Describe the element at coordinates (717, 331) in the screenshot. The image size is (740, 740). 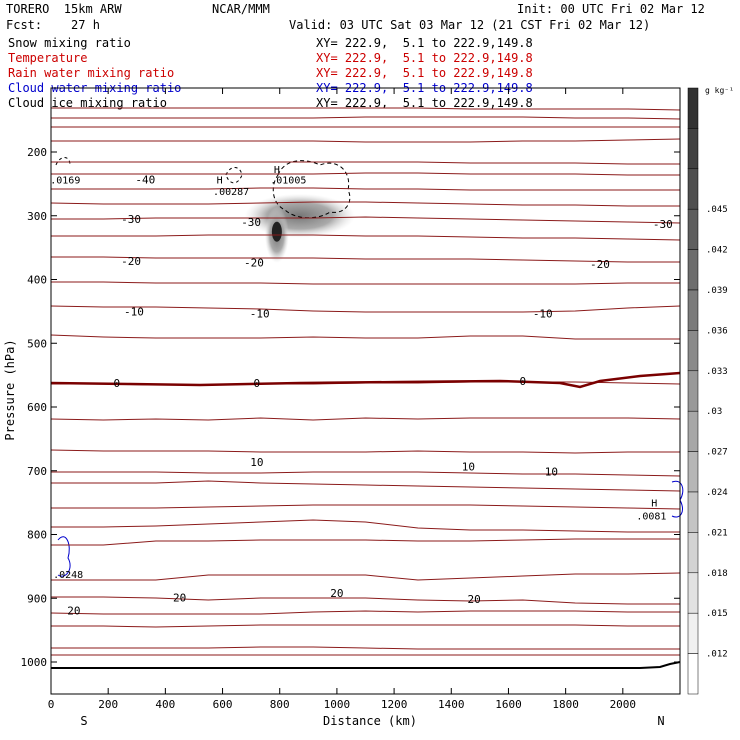
I see `colorbar-tick-label: .036` at that location.